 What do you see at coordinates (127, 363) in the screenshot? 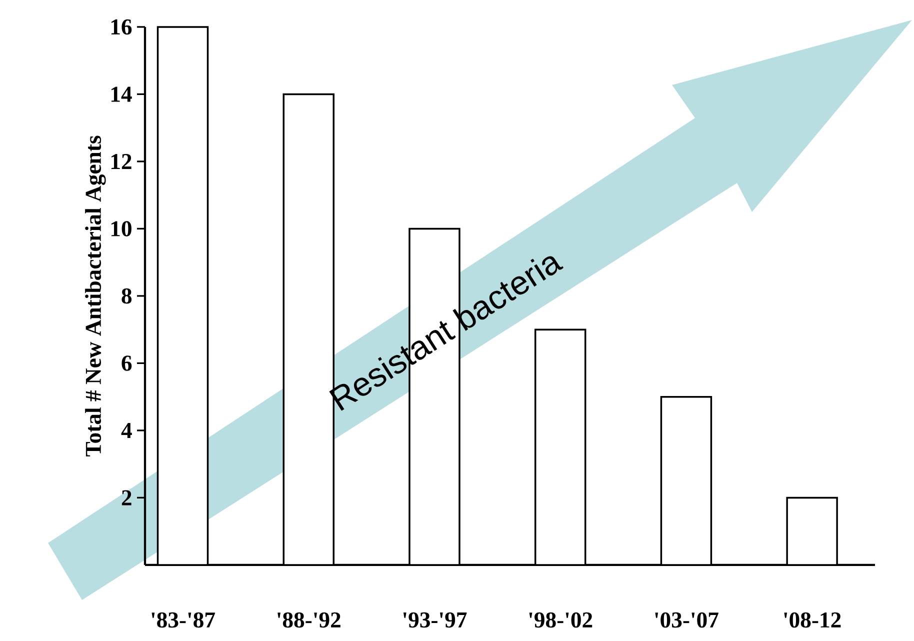
I see `y-tick-label: 6` at bounding box center [127, 363].